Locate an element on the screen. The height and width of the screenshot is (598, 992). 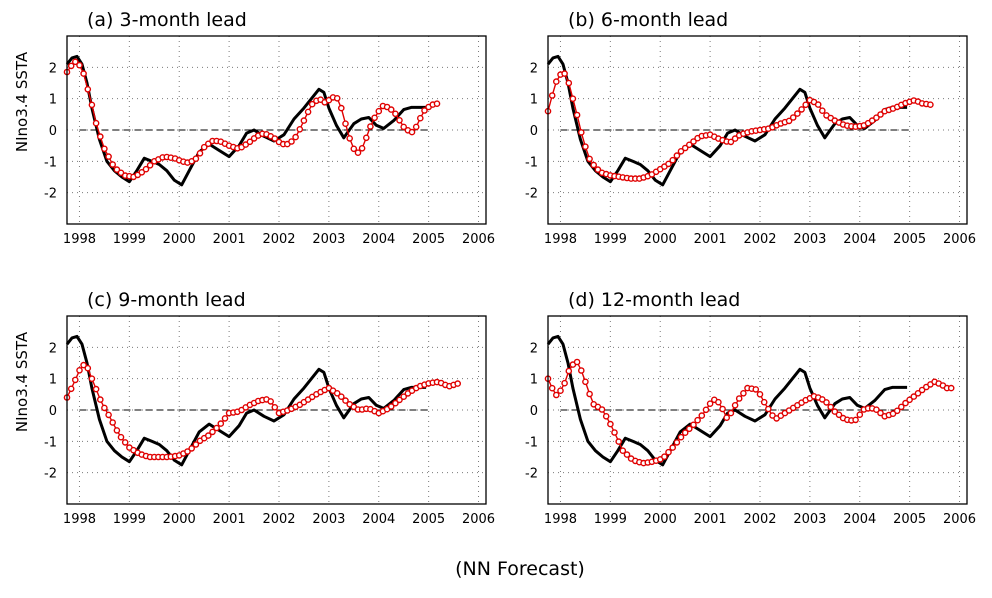
forecast-line is located at coordinates (252, 119).